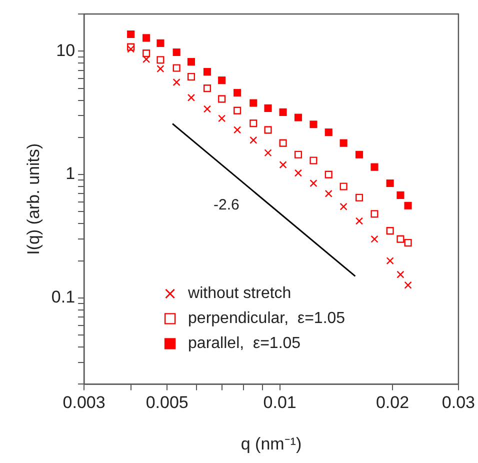  What do you see at coordinates (71, 174) in the screenshot?
I see `y-tick-label: 1` at bounding box center [71, 174].